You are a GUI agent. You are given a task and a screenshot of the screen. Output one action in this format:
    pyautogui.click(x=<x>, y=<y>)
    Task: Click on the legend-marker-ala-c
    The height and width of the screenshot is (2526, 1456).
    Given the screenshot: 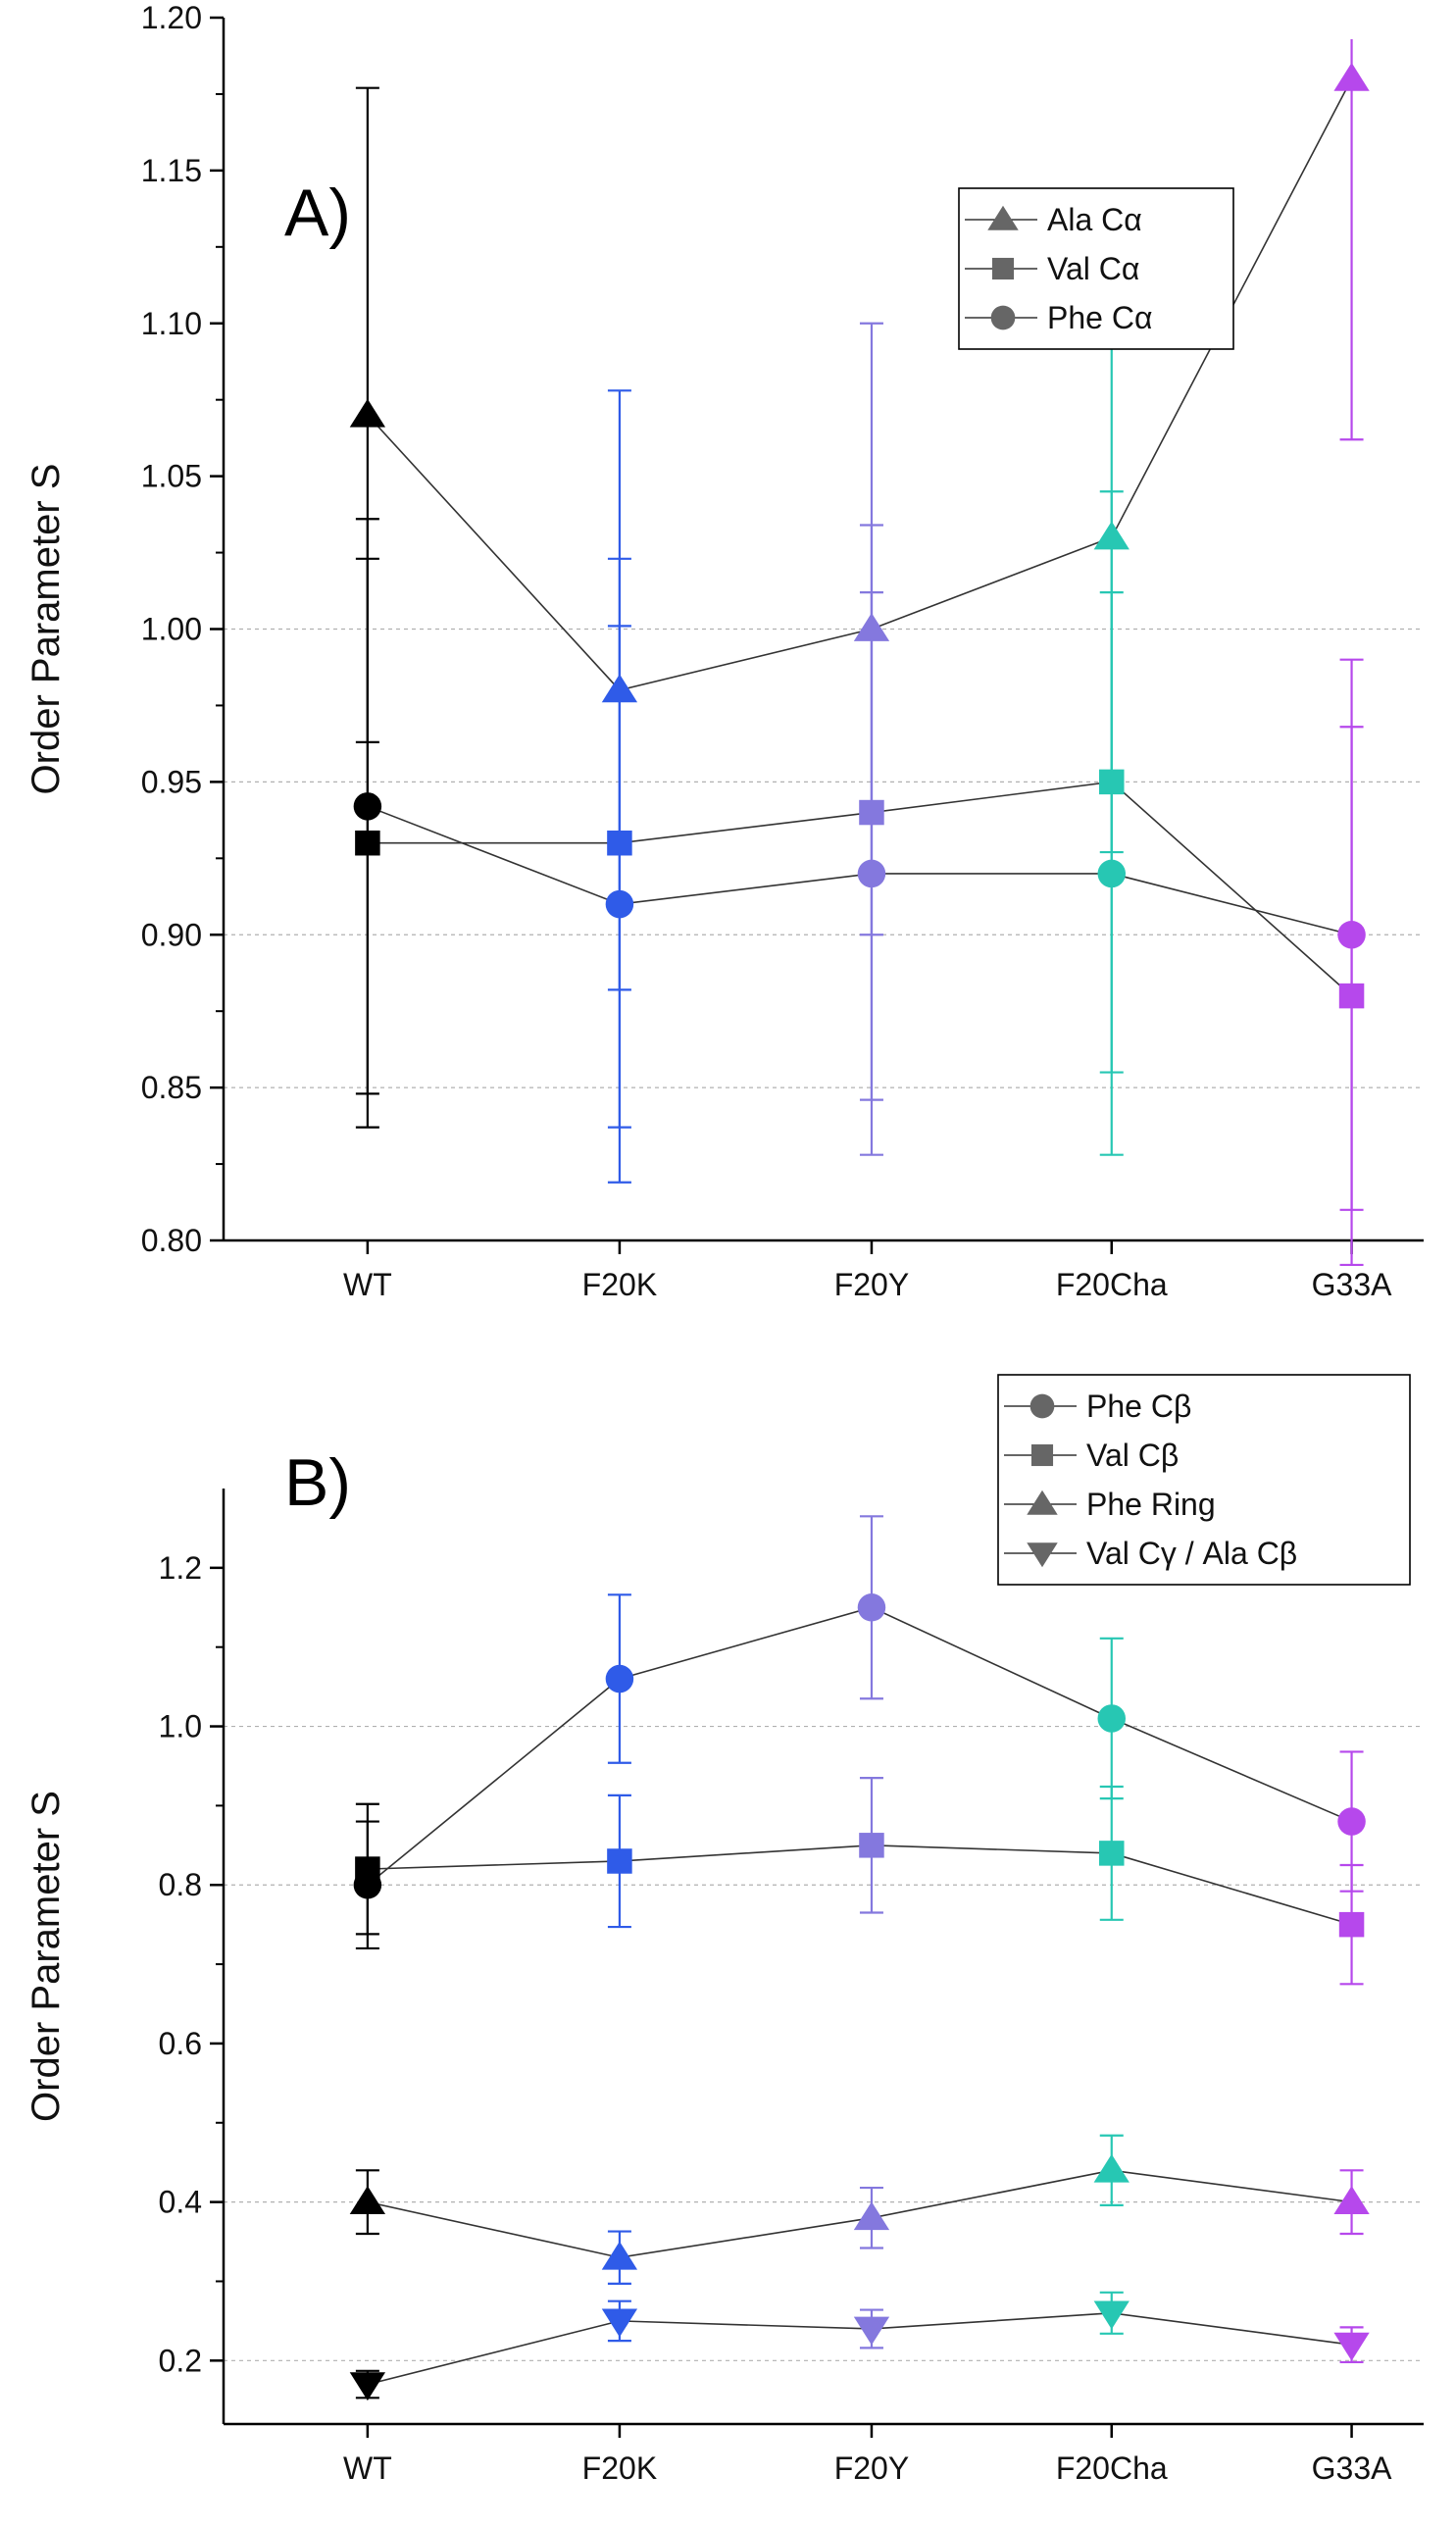 What is the action you would take?
    pyautogui.click(x=1003, y=217)
    